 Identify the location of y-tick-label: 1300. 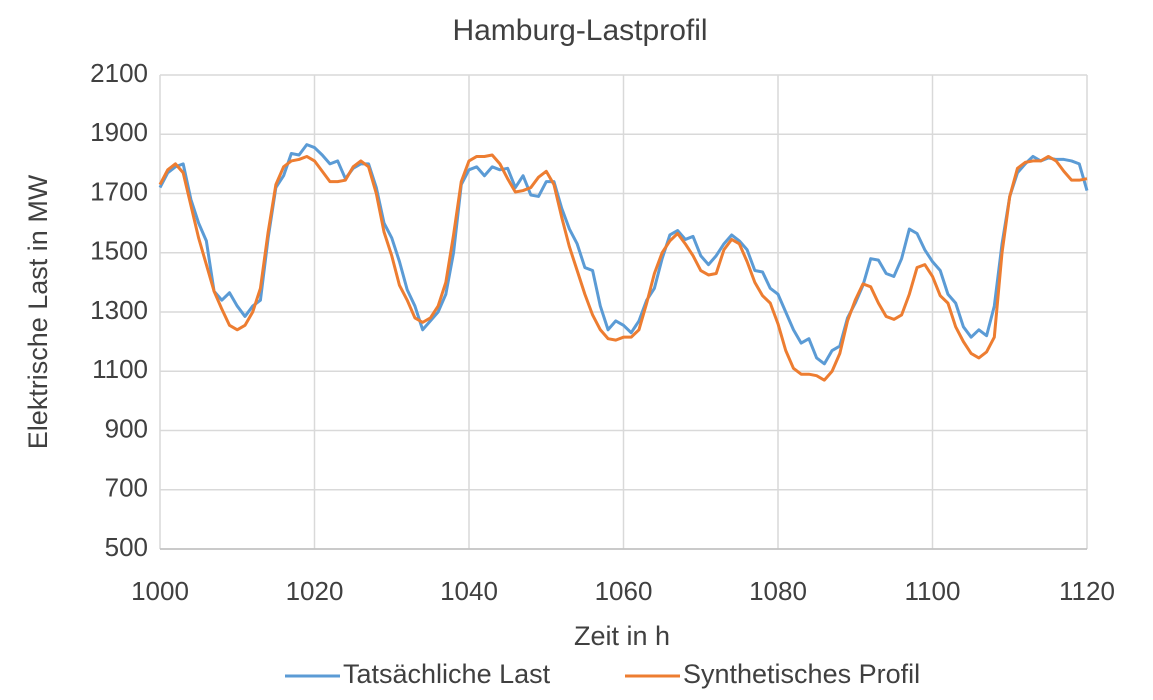
(119, 310).